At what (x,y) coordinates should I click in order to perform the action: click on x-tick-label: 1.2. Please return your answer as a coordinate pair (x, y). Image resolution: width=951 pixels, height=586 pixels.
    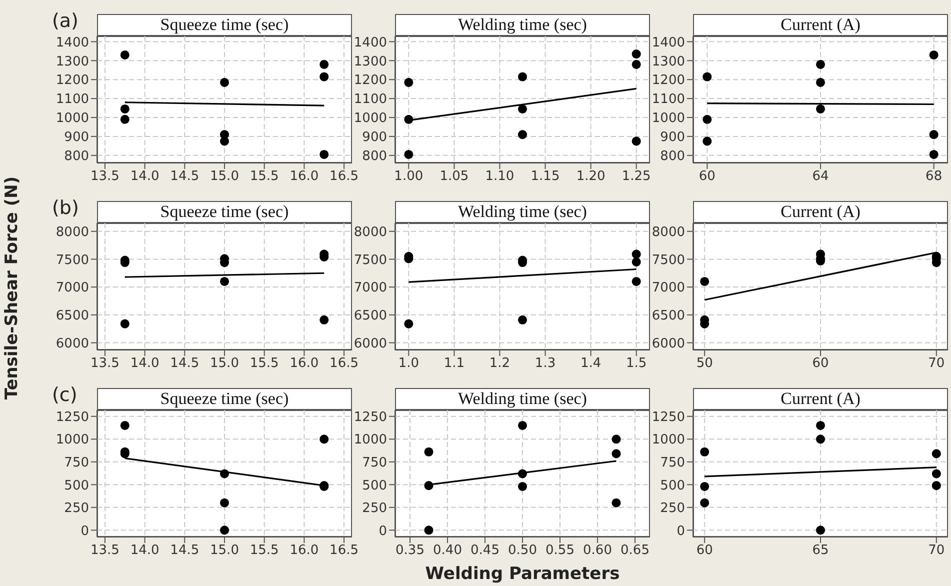
    Looking at the image, I should click on (499, 364).